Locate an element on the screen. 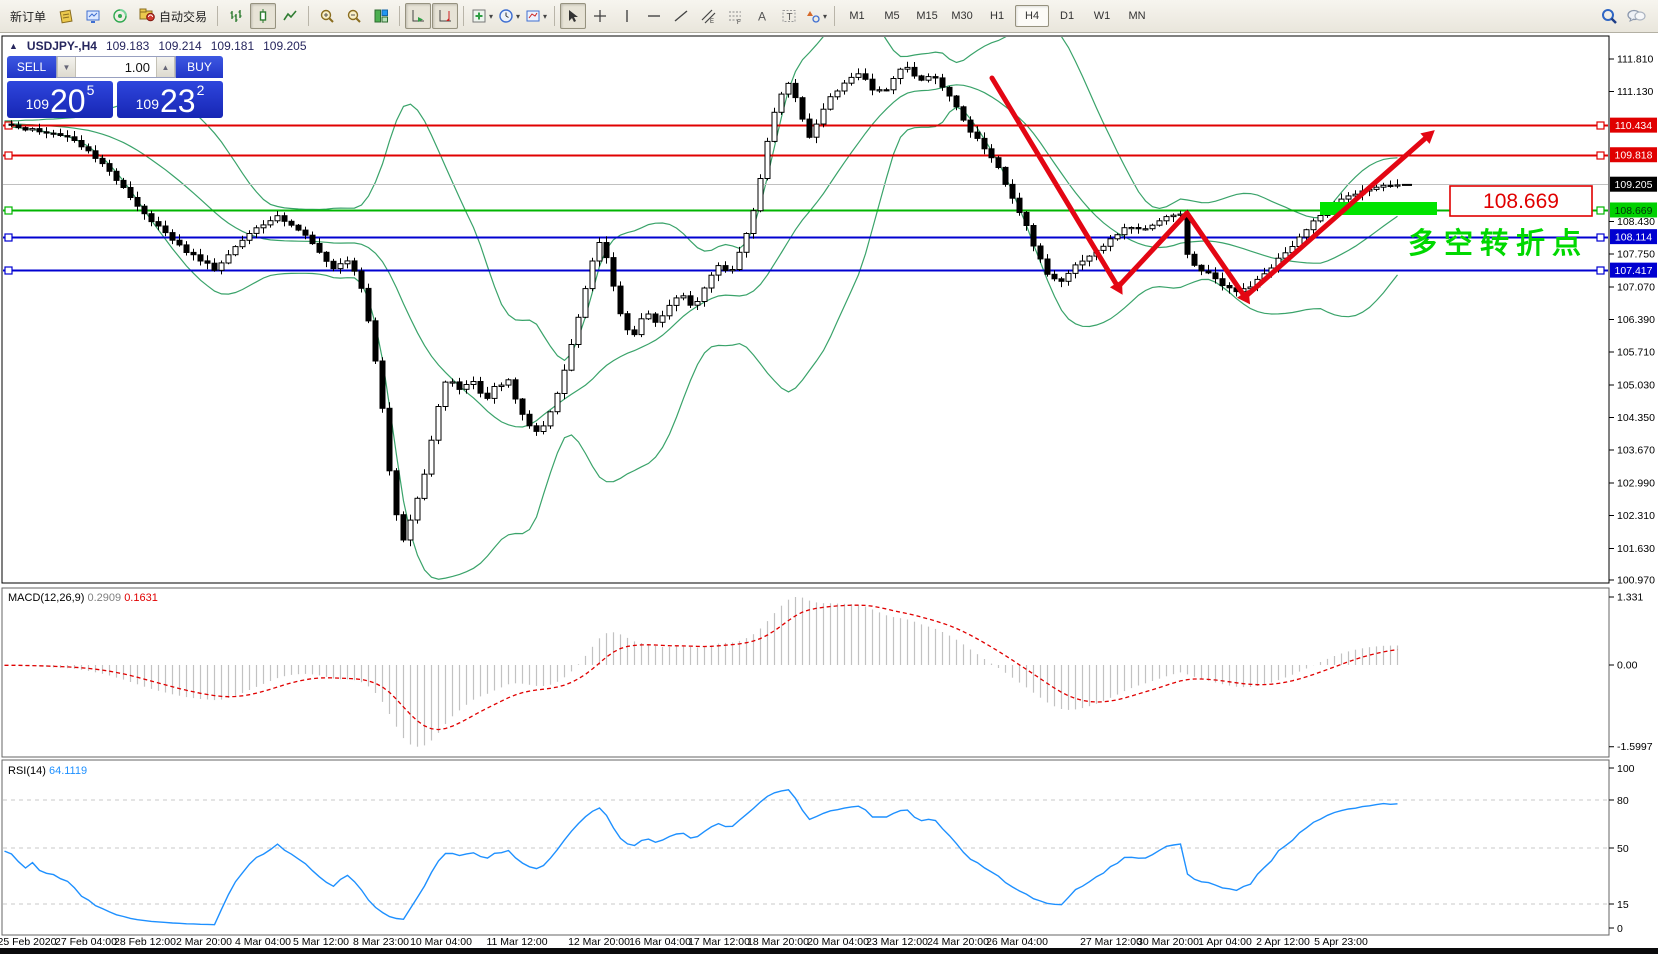 The image size is (1658, 954). price-tick-label: 105.710 is located at coordinates (1636, 353).